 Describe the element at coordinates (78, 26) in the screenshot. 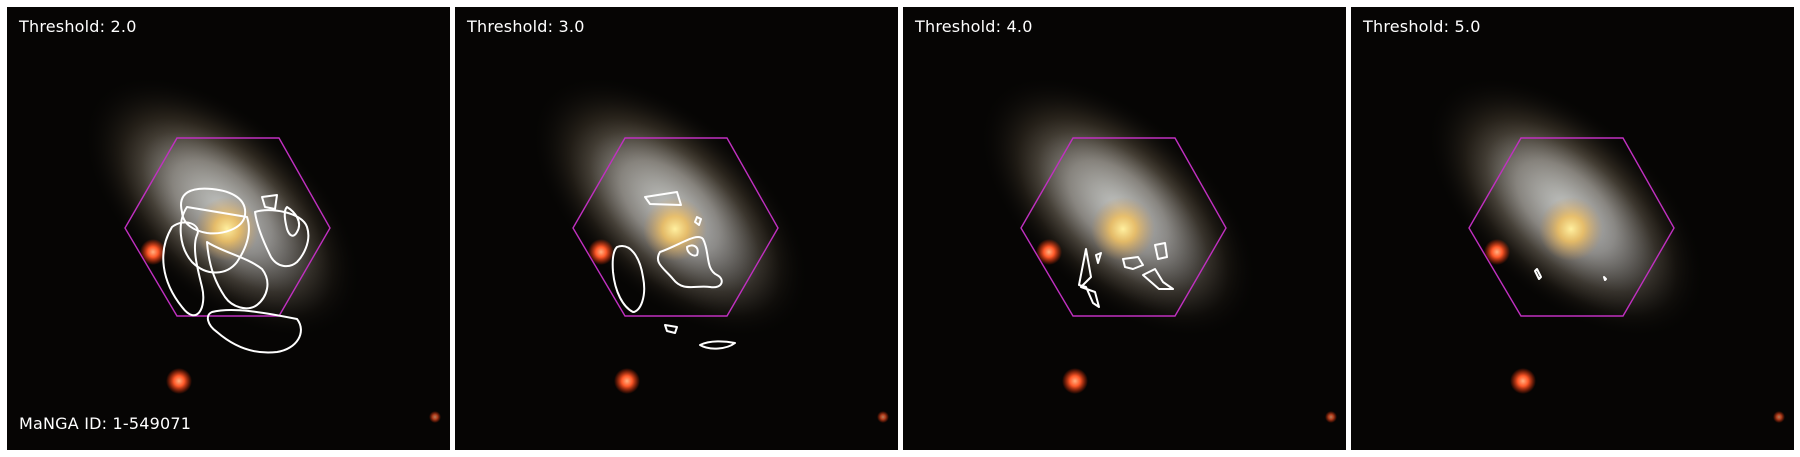

I see `panel-title: Threshold: 2.0` at that location.